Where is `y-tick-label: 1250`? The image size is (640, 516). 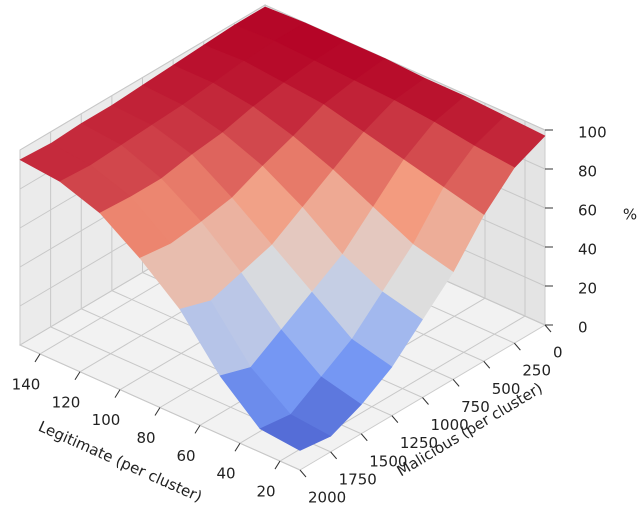 y-tick-label: 1250 is located at coordinates (419, 443).